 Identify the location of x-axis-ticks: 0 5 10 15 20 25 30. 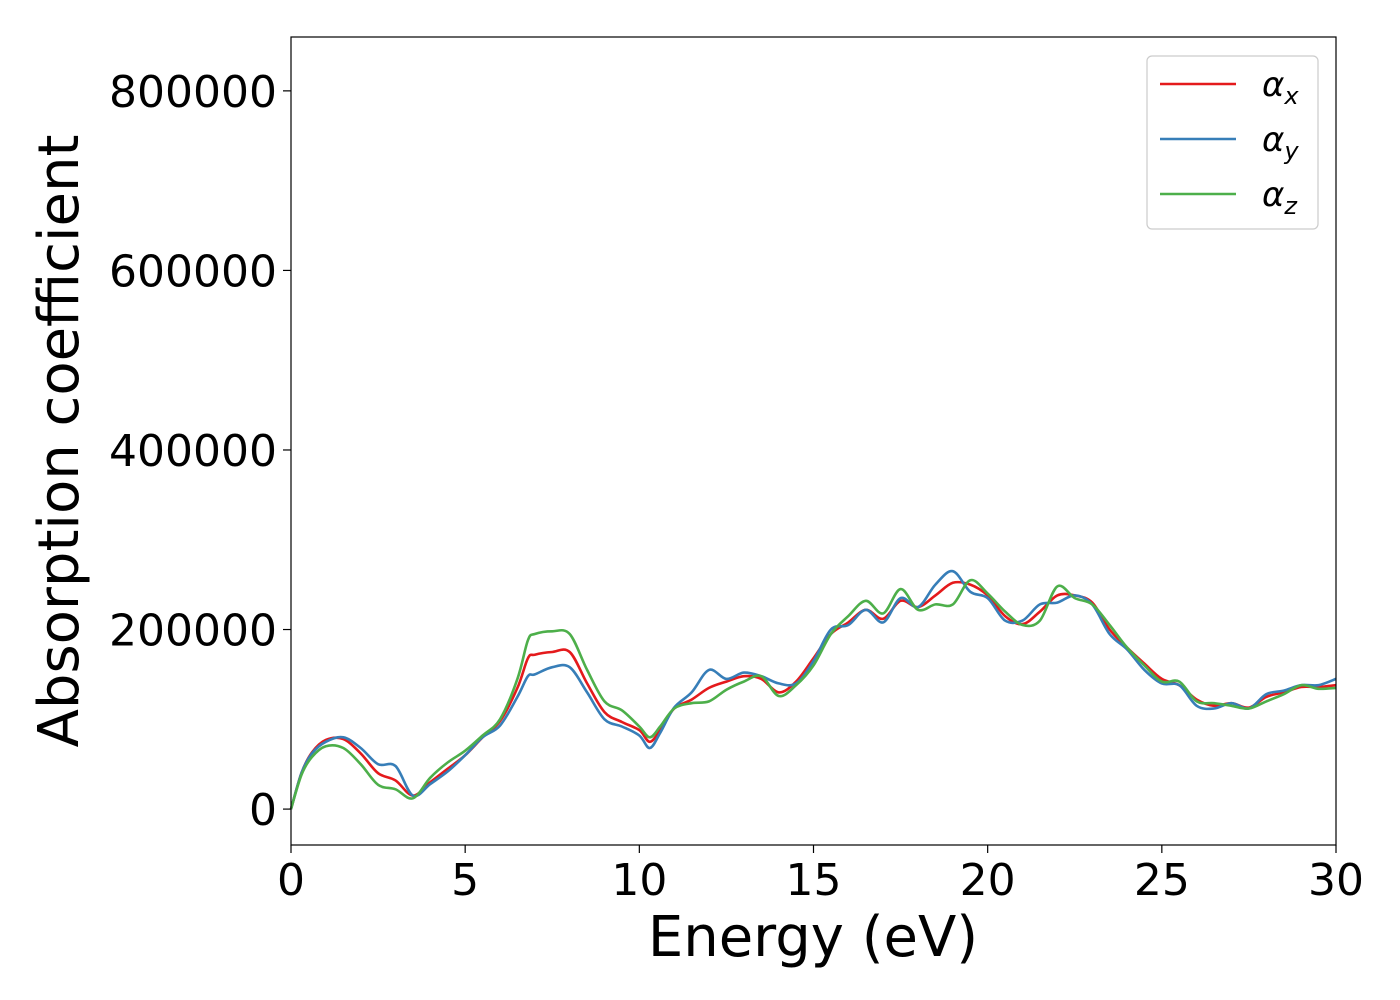
(820, 875).